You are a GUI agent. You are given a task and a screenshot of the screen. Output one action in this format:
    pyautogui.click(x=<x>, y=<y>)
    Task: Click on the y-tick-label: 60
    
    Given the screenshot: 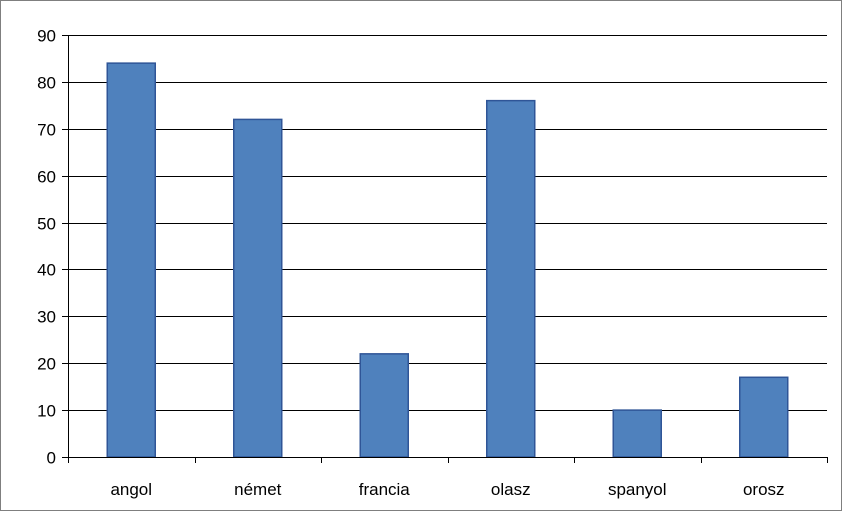 What is the action you would take?
    pyautogui.click(x=46, y=177)
    